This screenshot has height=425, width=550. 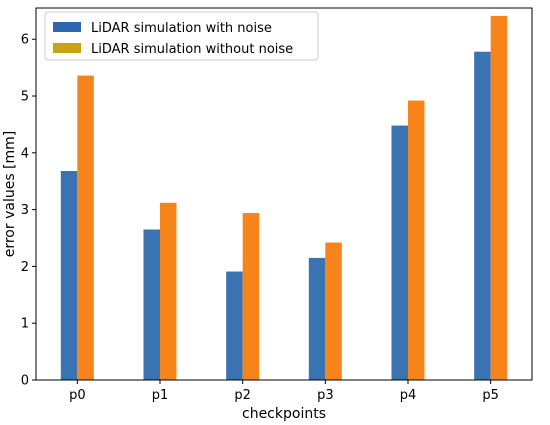 What do you see at coordinates (408, 395) in the screenshot?
I see `x-tick-label: p4` at bounding box center [408, 395].